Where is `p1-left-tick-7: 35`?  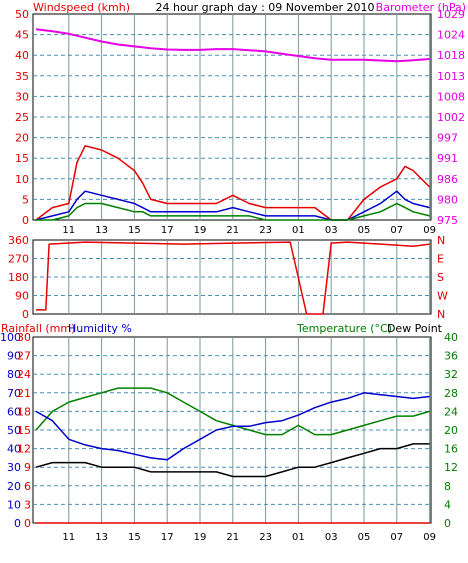 p1-left-tick-7: 35 is located at coordinates (22, 76).